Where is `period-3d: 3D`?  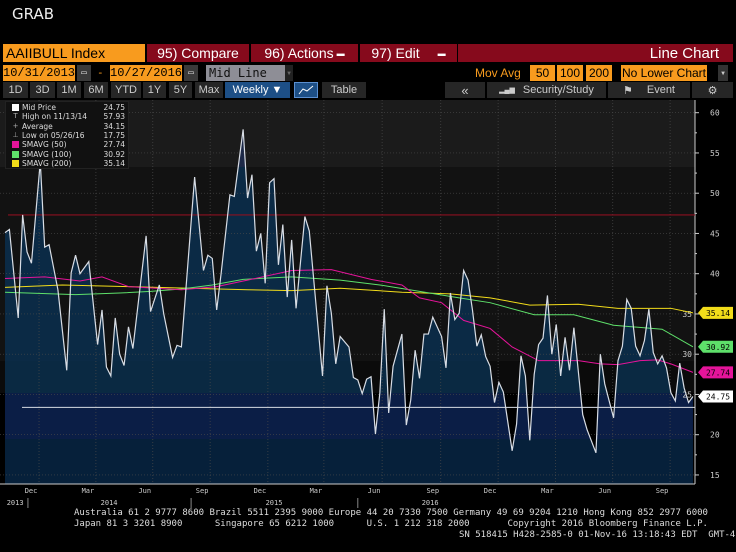 period-3d: 3D is located at coordinates (42, 90).